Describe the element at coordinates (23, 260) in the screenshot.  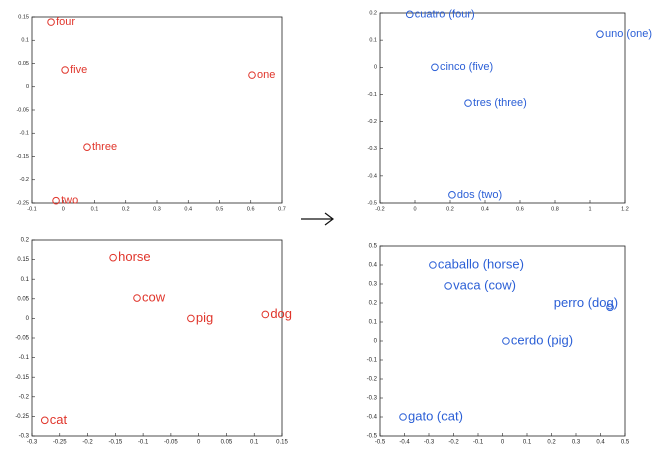
I see `y-tick-label: 0.15` at that location.